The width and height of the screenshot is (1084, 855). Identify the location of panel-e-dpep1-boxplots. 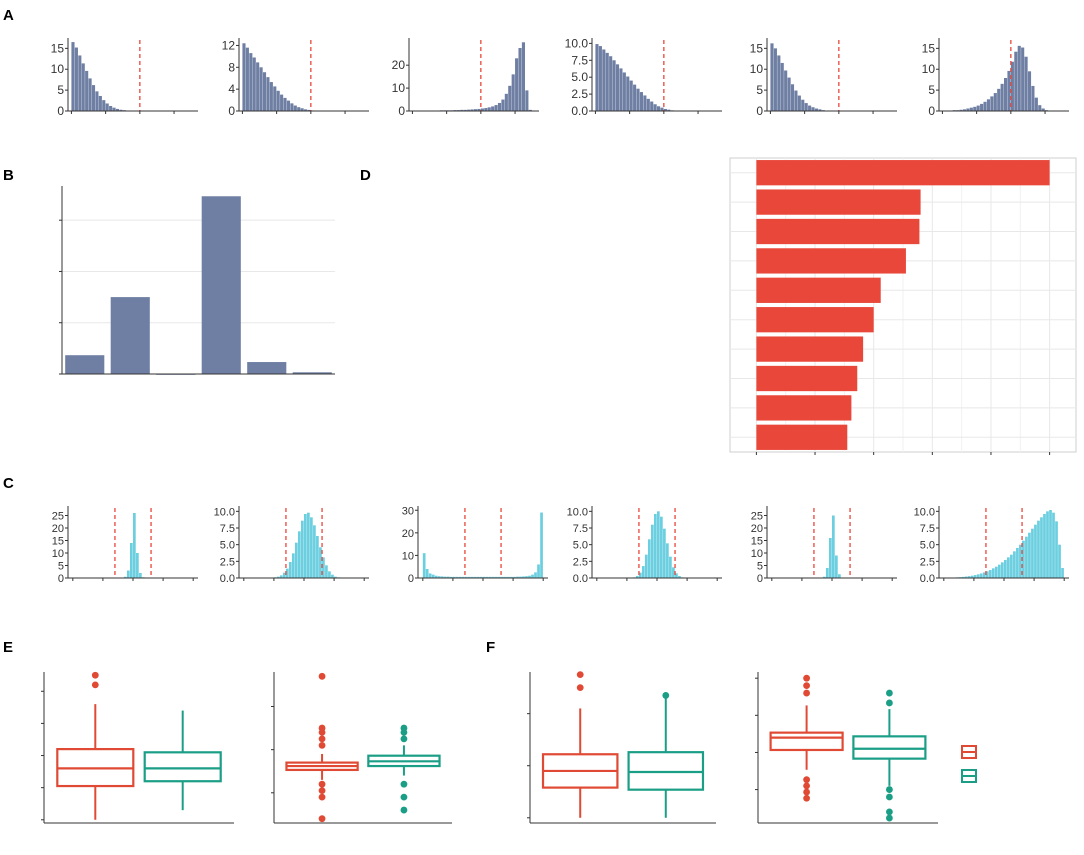
(246, 747).